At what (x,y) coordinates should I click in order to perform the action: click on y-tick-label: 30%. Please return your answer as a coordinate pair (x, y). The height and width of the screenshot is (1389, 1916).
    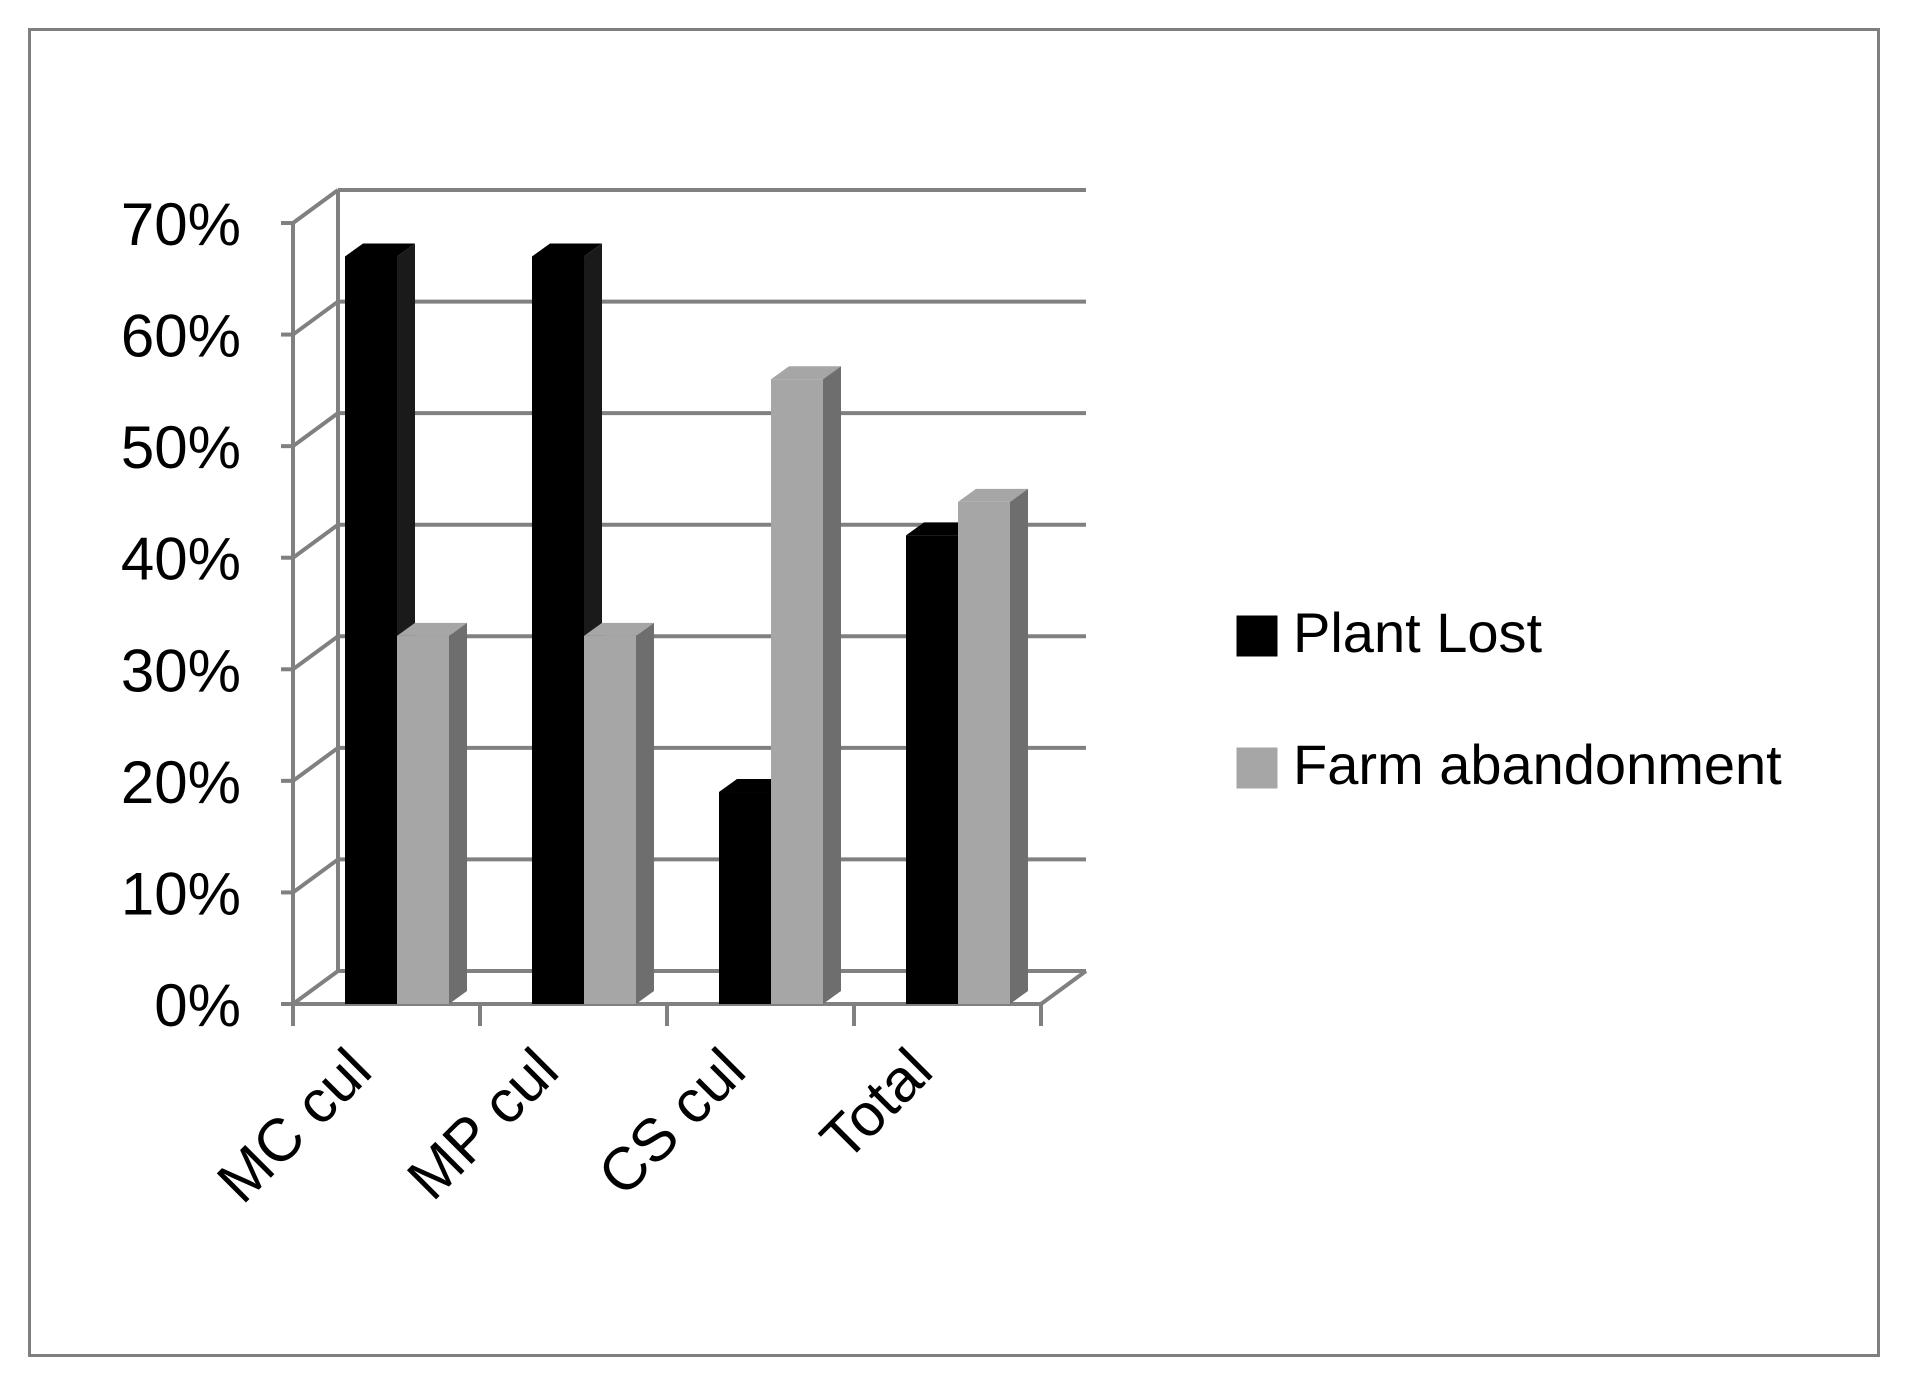
    Looking at the image, I should click on (181, 670).